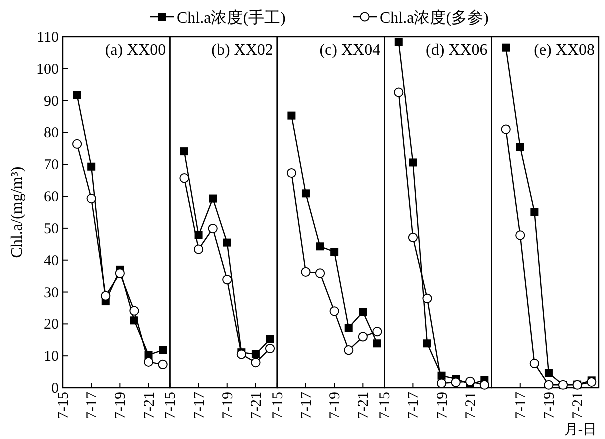 The height and width of the screenshot is (439, 605). I want to click on y-tick-label: 70, so click(51, 166).